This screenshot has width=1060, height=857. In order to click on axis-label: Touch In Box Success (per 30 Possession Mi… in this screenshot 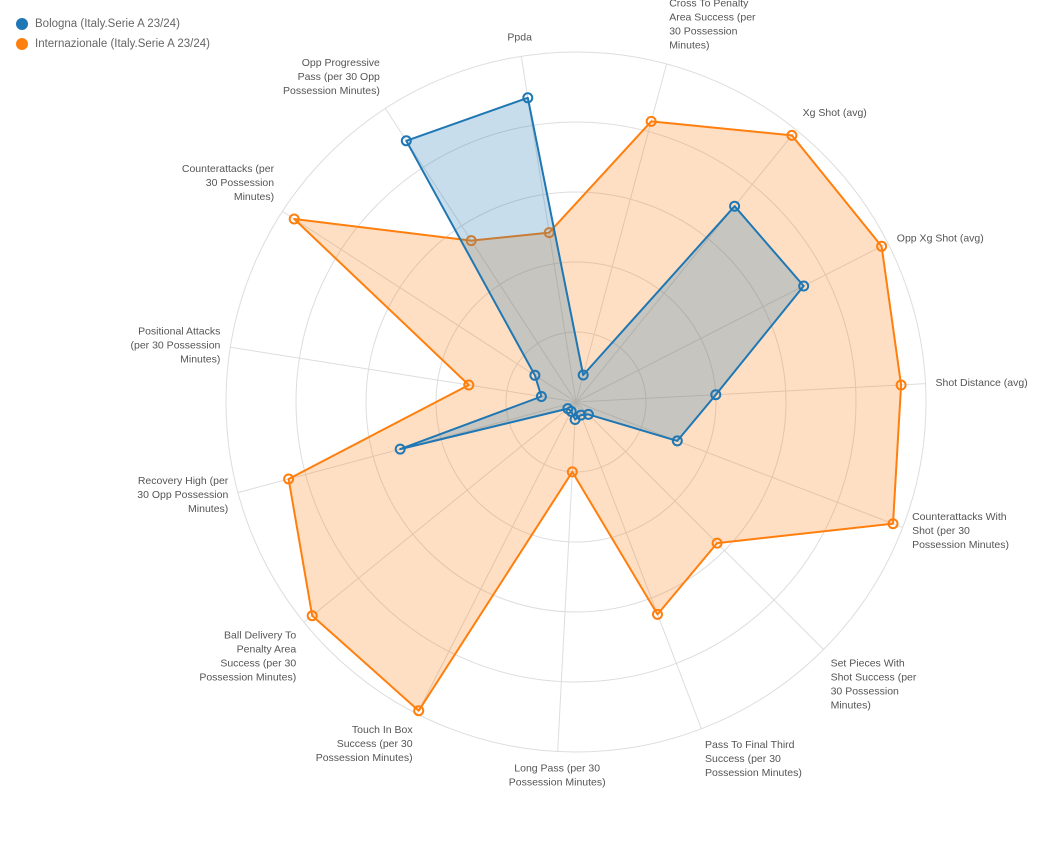, I will do `click(365, 744)`.